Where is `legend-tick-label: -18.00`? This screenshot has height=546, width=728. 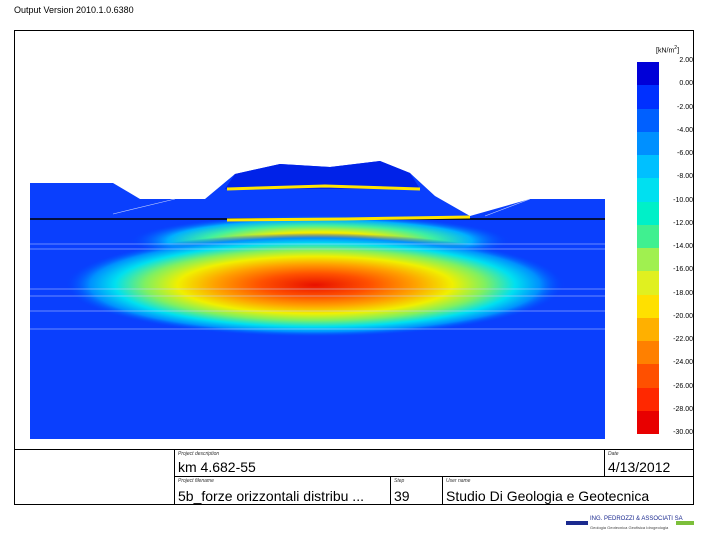
legend-tick-label: -18.00 is located at coordinates (683, 293).